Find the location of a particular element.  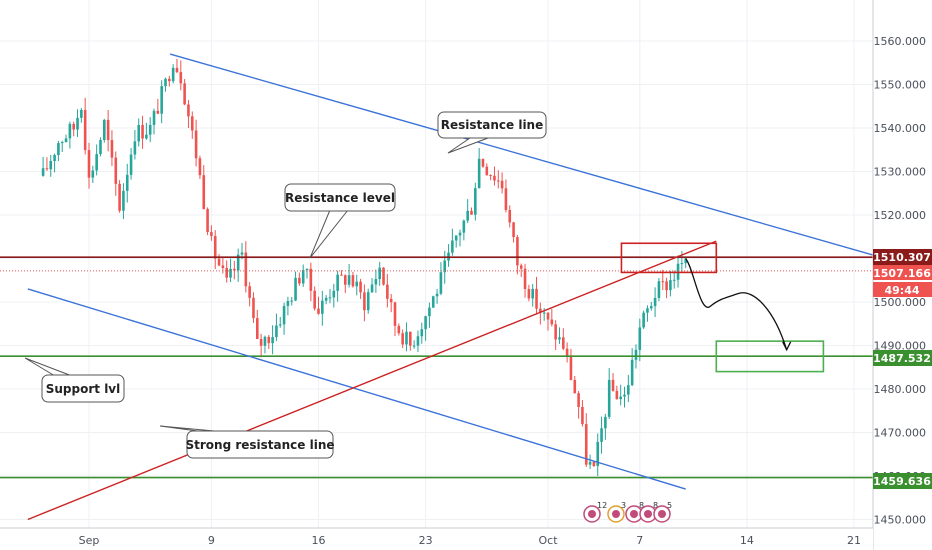

event-marker-flag-icon: 5 is located at coordinates (662, 512).